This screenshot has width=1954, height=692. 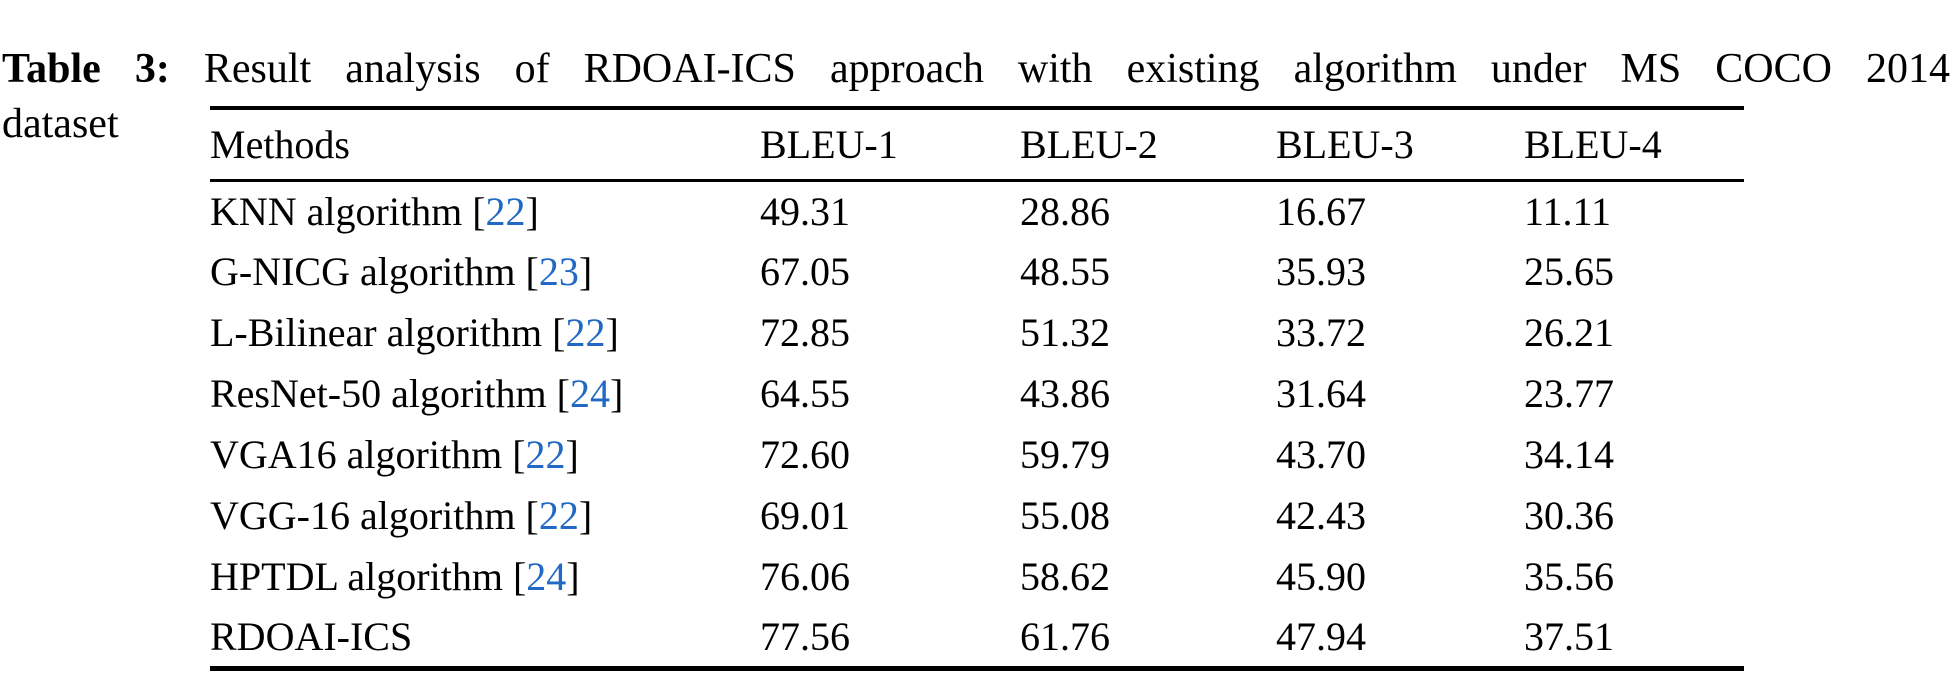 I want to click on cell-value: 25.65, so click(x=1569, y=271).